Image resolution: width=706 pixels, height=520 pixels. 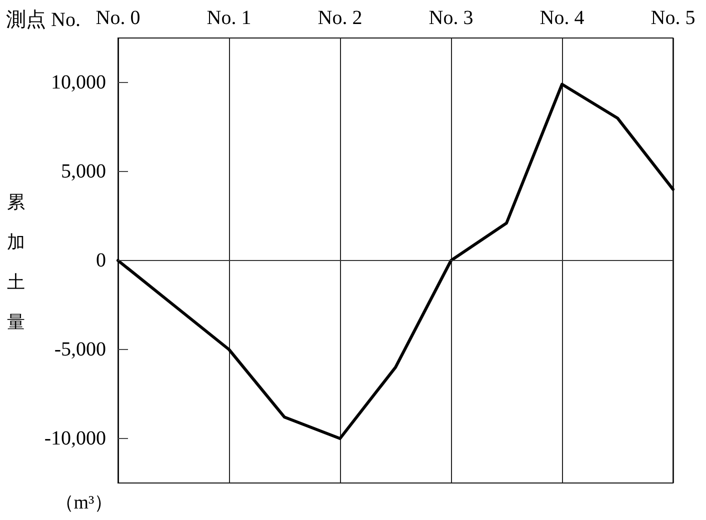 What do you see at coordinates (78, 83) in the screenshot?
I see `y-tick-label: 10,000` at bounding box center [78, 83].